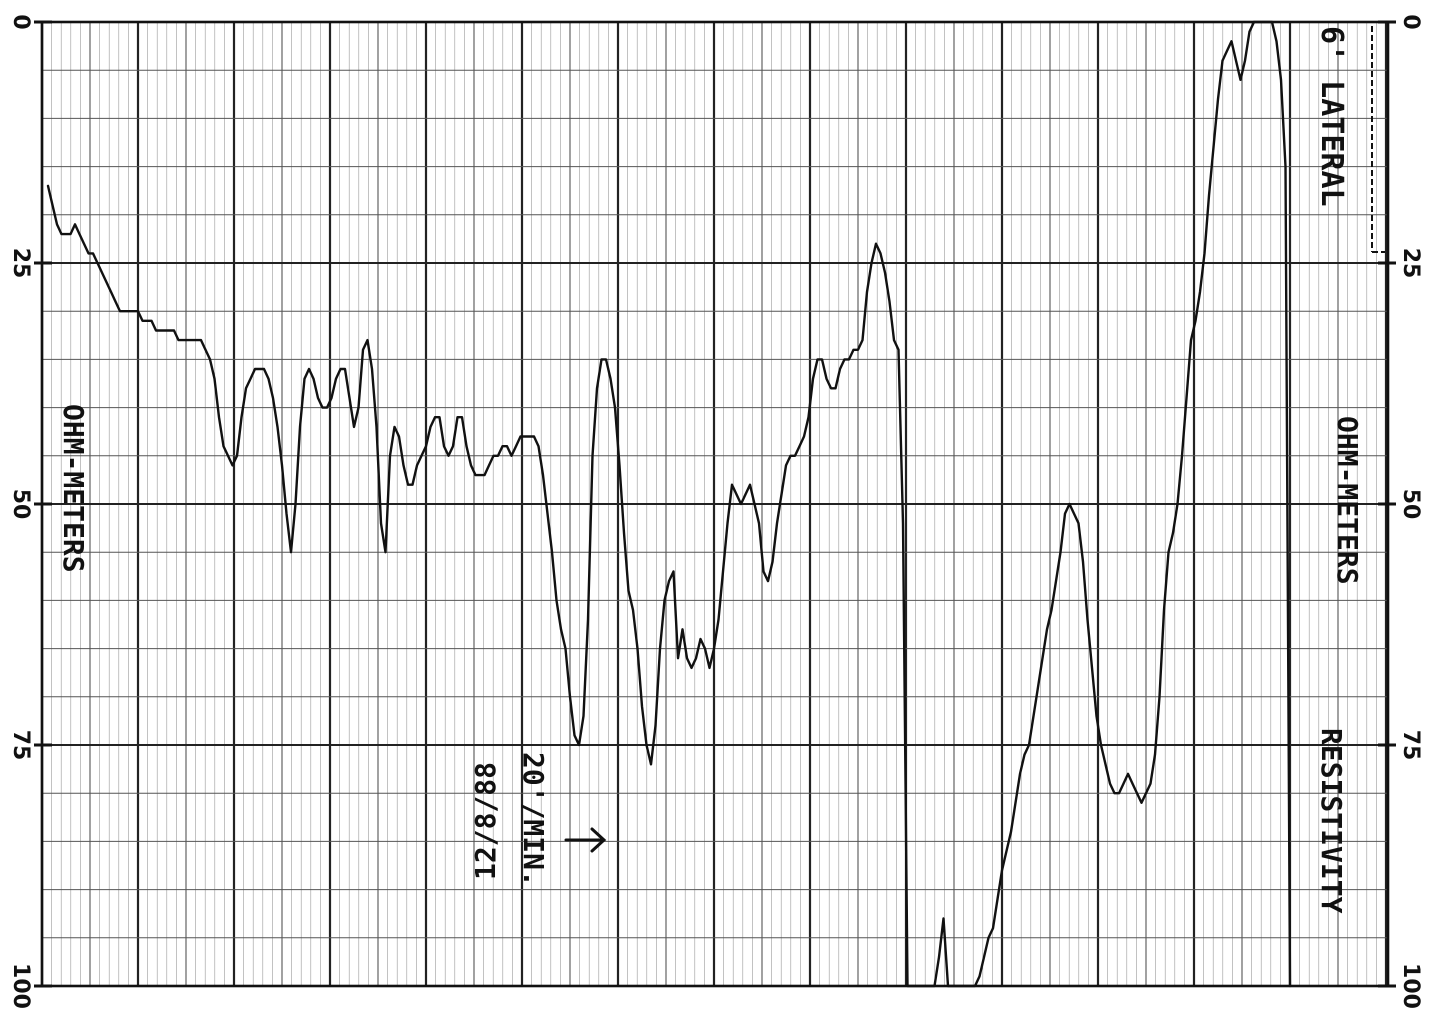 The width and height of the screenshot is (1447, 1018). I want to click on tick-label-left: 25, so click(20, 263).